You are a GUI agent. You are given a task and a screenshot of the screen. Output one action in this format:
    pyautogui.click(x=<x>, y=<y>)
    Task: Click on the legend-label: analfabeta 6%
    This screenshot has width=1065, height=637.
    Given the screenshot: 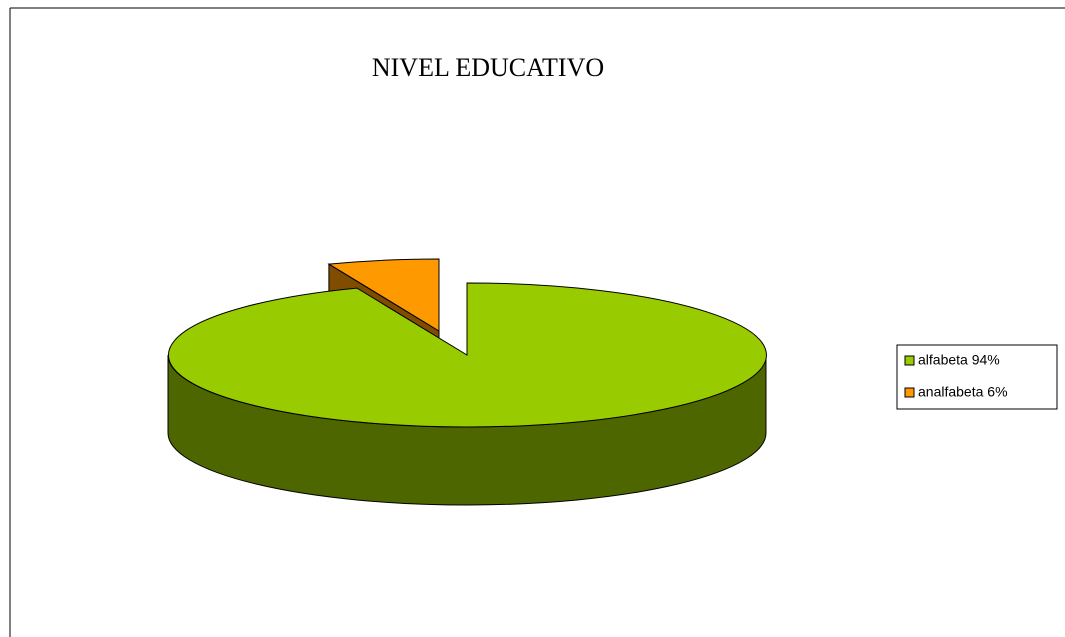 What is the action you would take?
    pyautogui.click(x=963, y=392)
    